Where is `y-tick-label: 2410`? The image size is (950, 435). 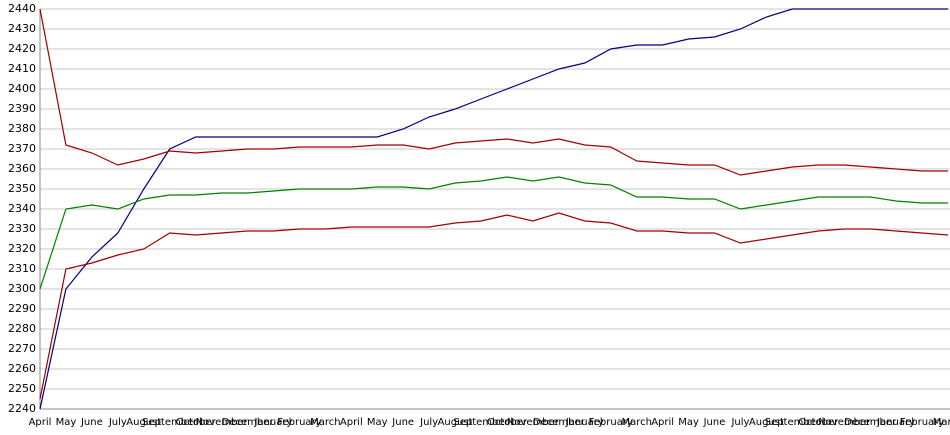
y-tick-label: 2410 is located at coordinates (22, 68).